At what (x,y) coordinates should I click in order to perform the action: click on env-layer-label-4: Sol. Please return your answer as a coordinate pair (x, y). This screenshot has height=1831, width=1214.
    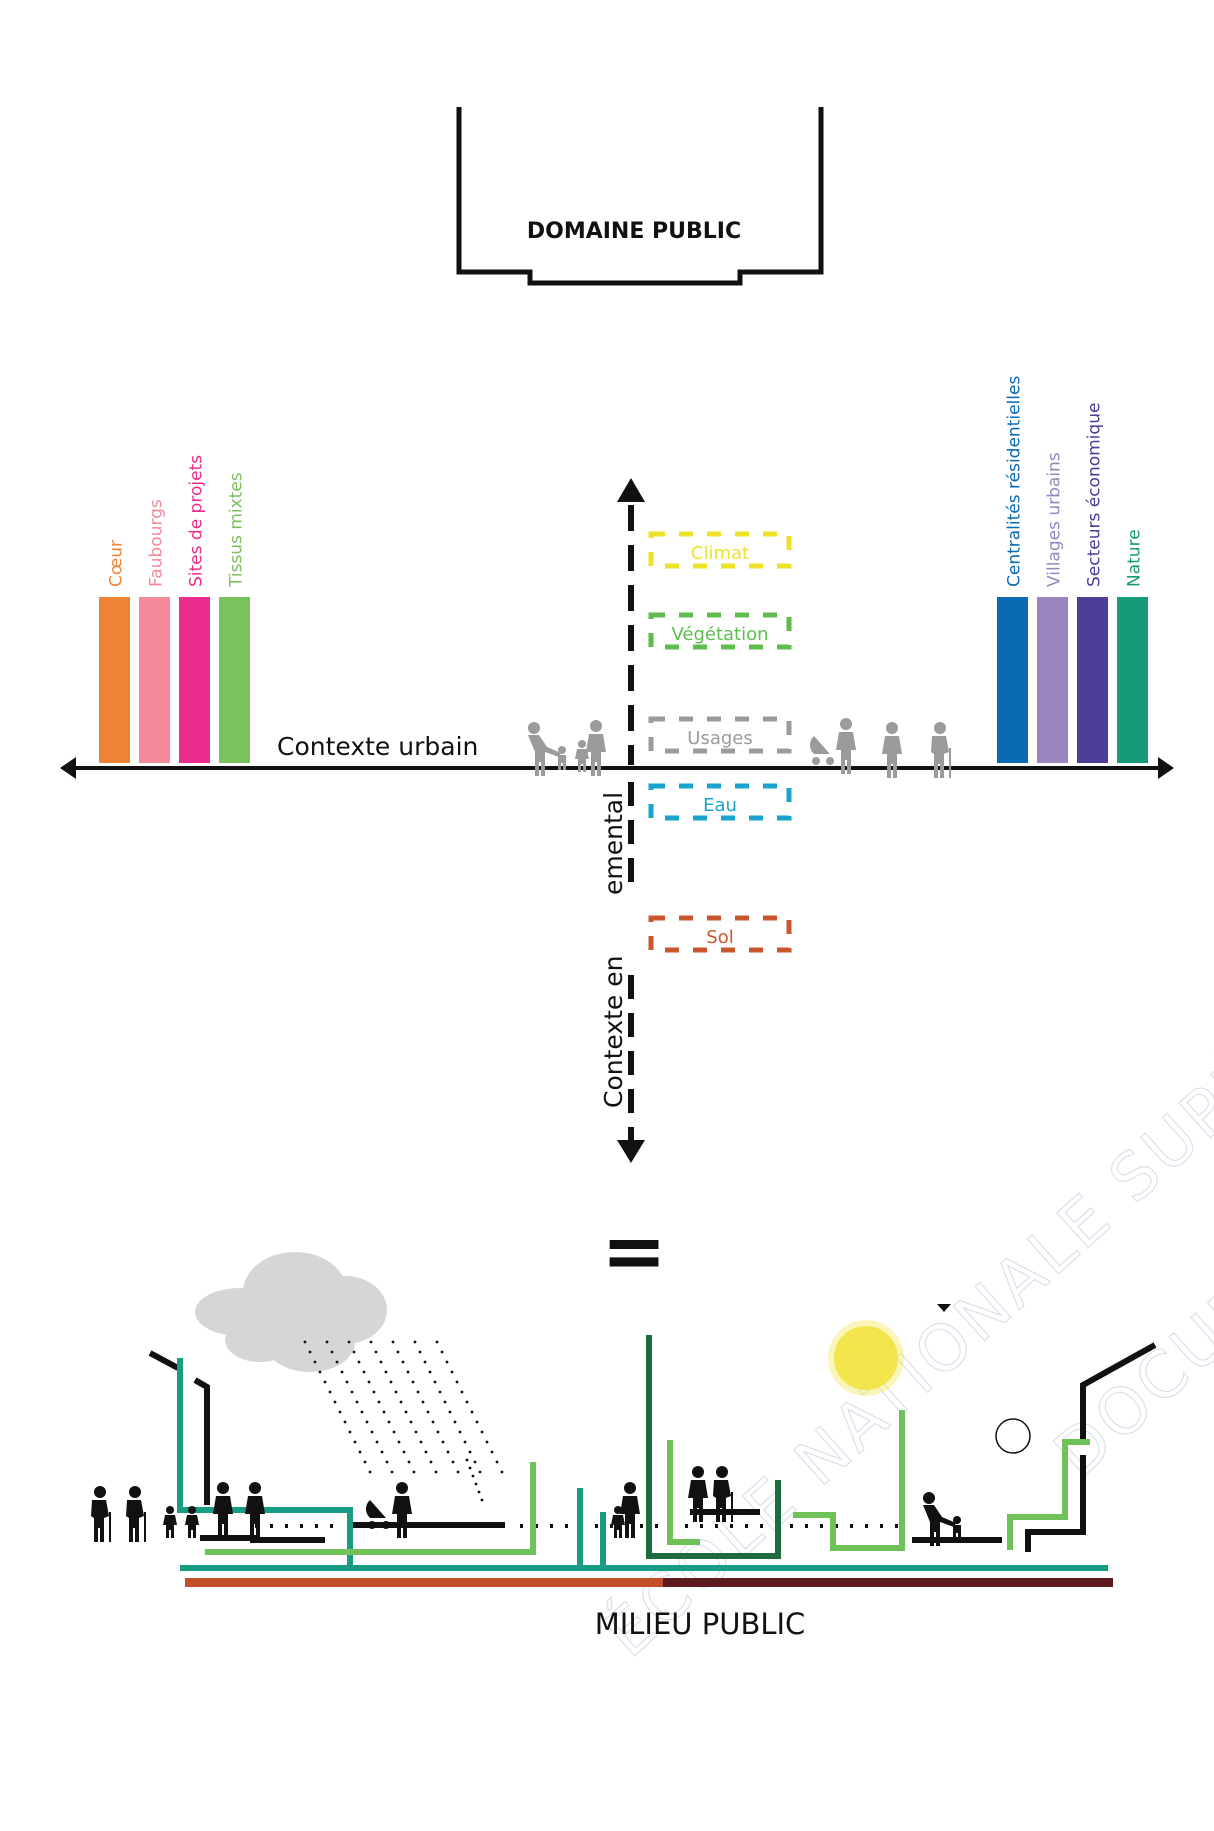
    Looking at the image, I should click on (719, 937).